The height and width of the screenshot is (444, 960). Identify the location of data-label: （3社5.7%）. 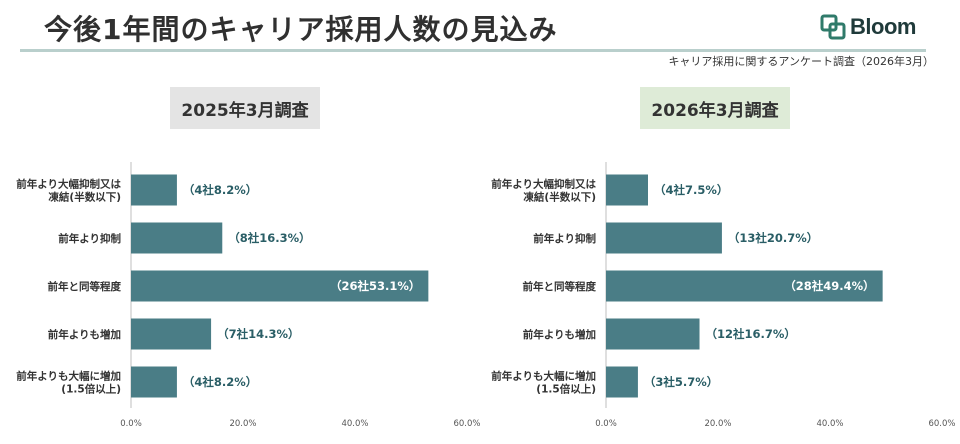
(681, 382).